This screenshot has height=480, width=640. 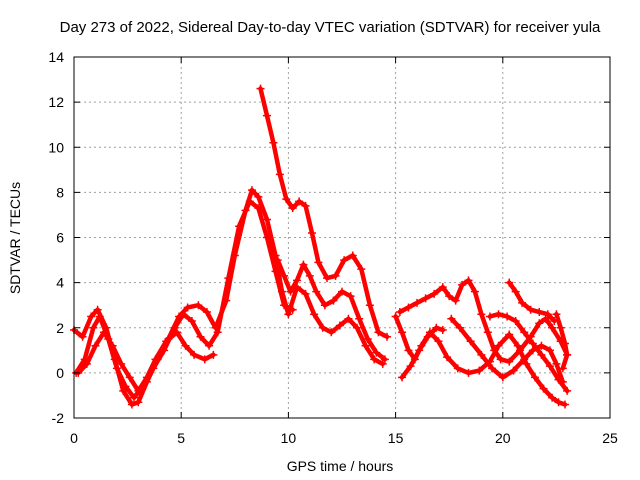 I want to click on y-tick-label: 8, so click(x=60, y=192).